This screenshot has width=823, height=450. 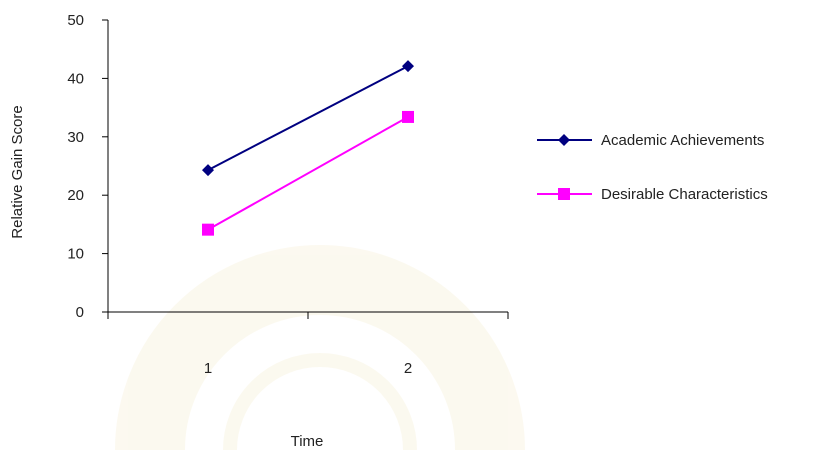 What do you see at coordinates (80, 312) in the screenshot?
I see `y-tick-label: 0` at bounding box center [80, 312].